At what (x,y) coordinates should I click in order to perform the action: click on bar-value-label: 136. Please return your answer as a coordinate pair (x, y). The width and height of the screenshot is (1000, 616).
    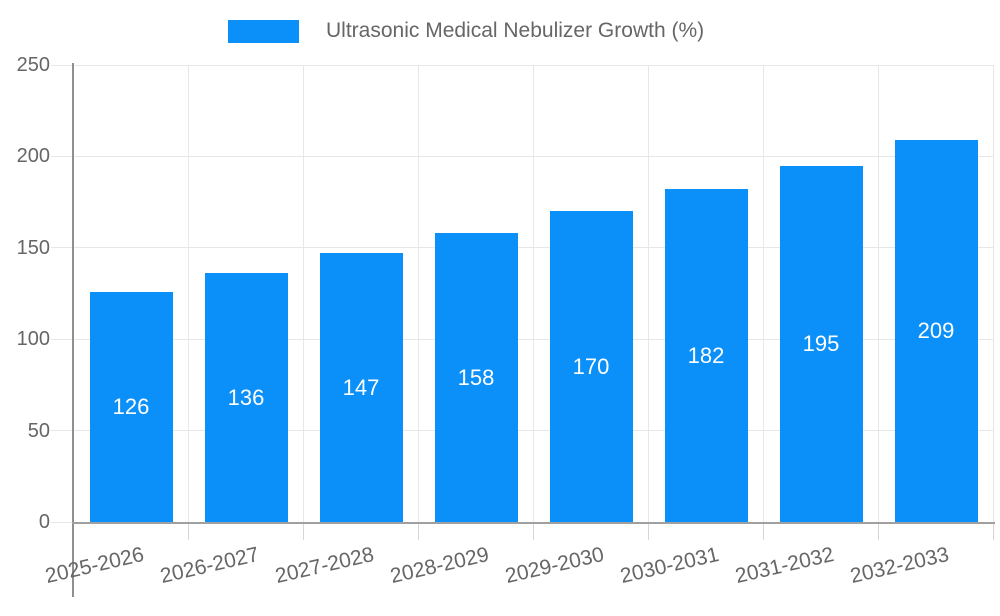
    Looking at the image, I should click on (246, 397).